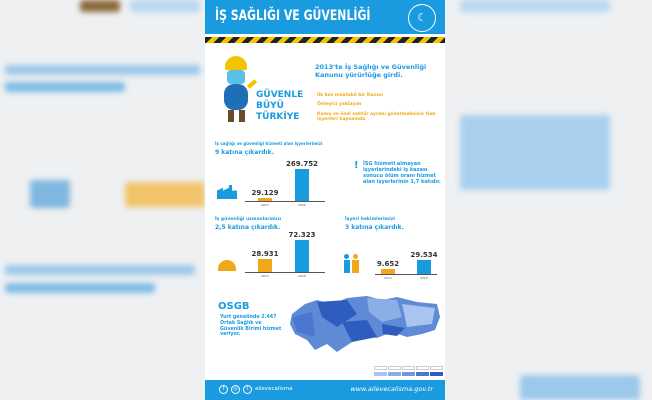 The width and height of the screenshot is (652, 400). Describe the element at coordinates (223, 389) in the screenshot. I see `facebook-icon: f` at that location.